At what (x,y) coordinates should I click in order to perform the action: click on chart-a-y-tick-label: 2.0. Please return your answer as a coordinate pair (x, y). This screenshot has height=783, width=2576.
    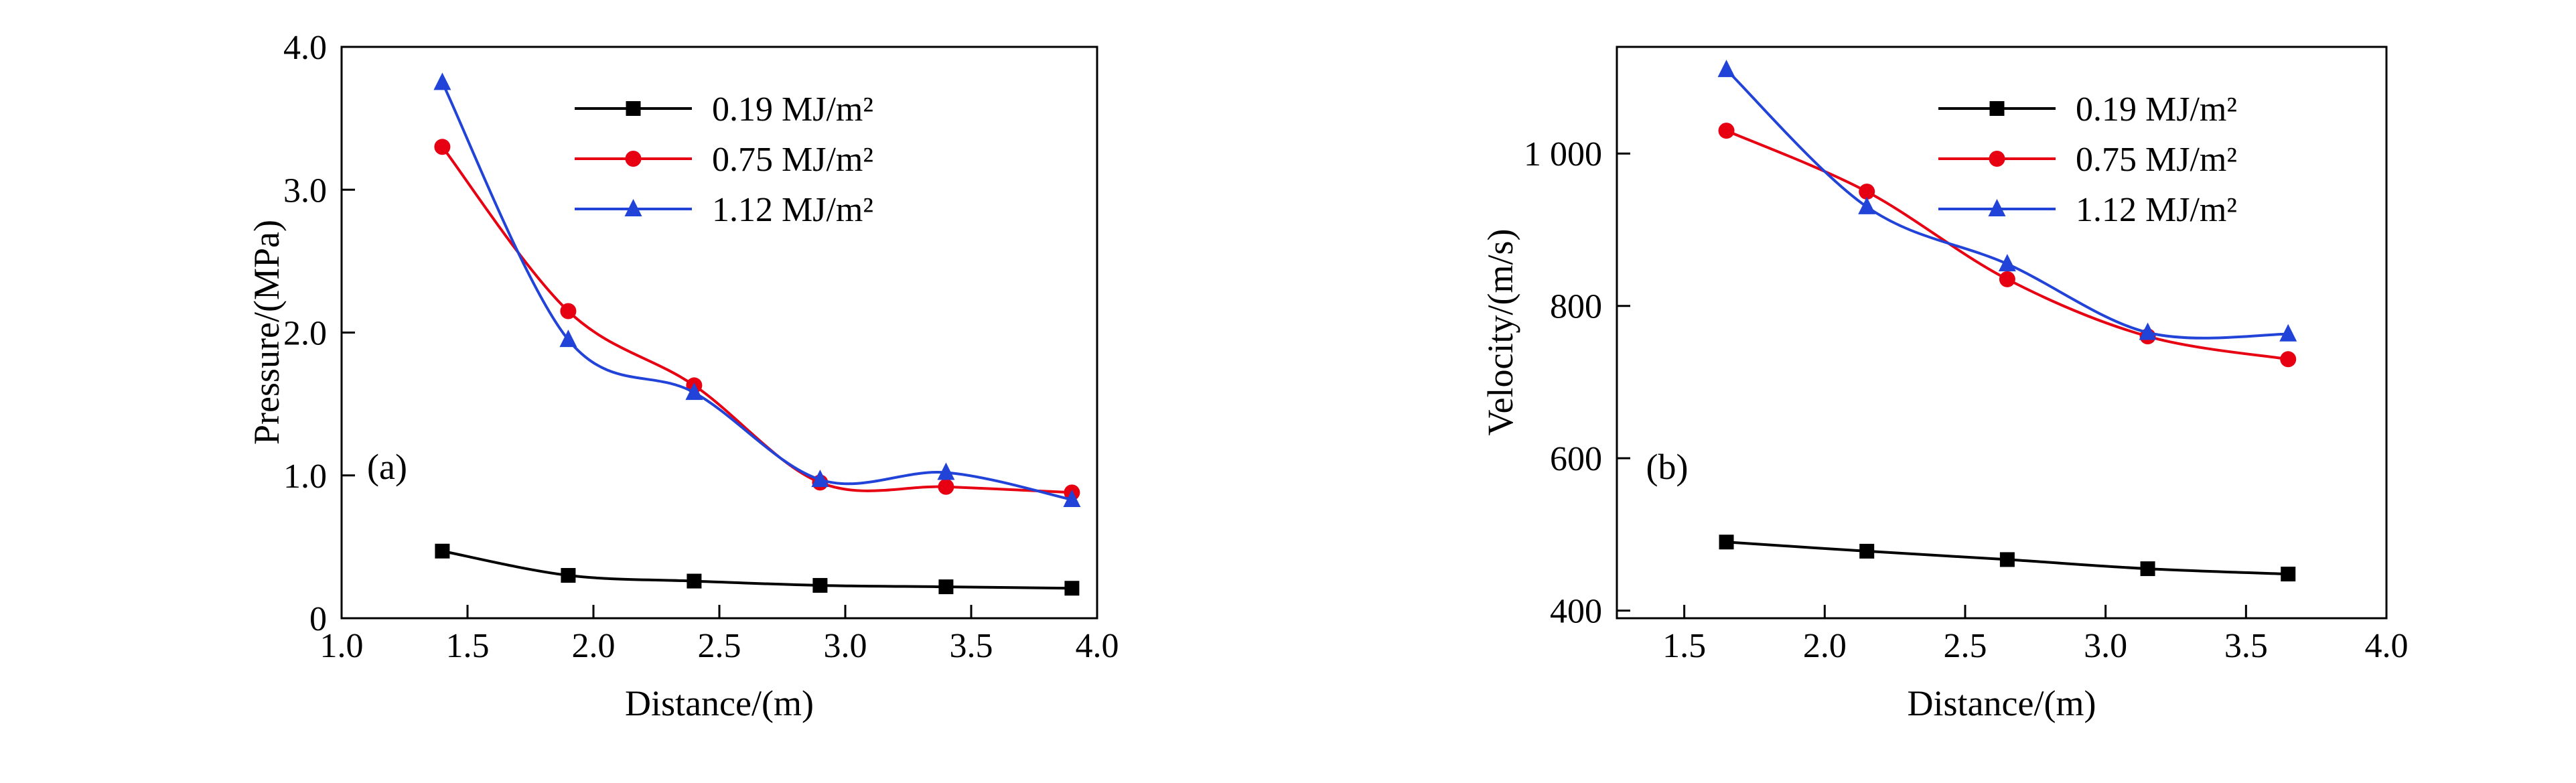
    Looking at the image, I should click on (305, 334).